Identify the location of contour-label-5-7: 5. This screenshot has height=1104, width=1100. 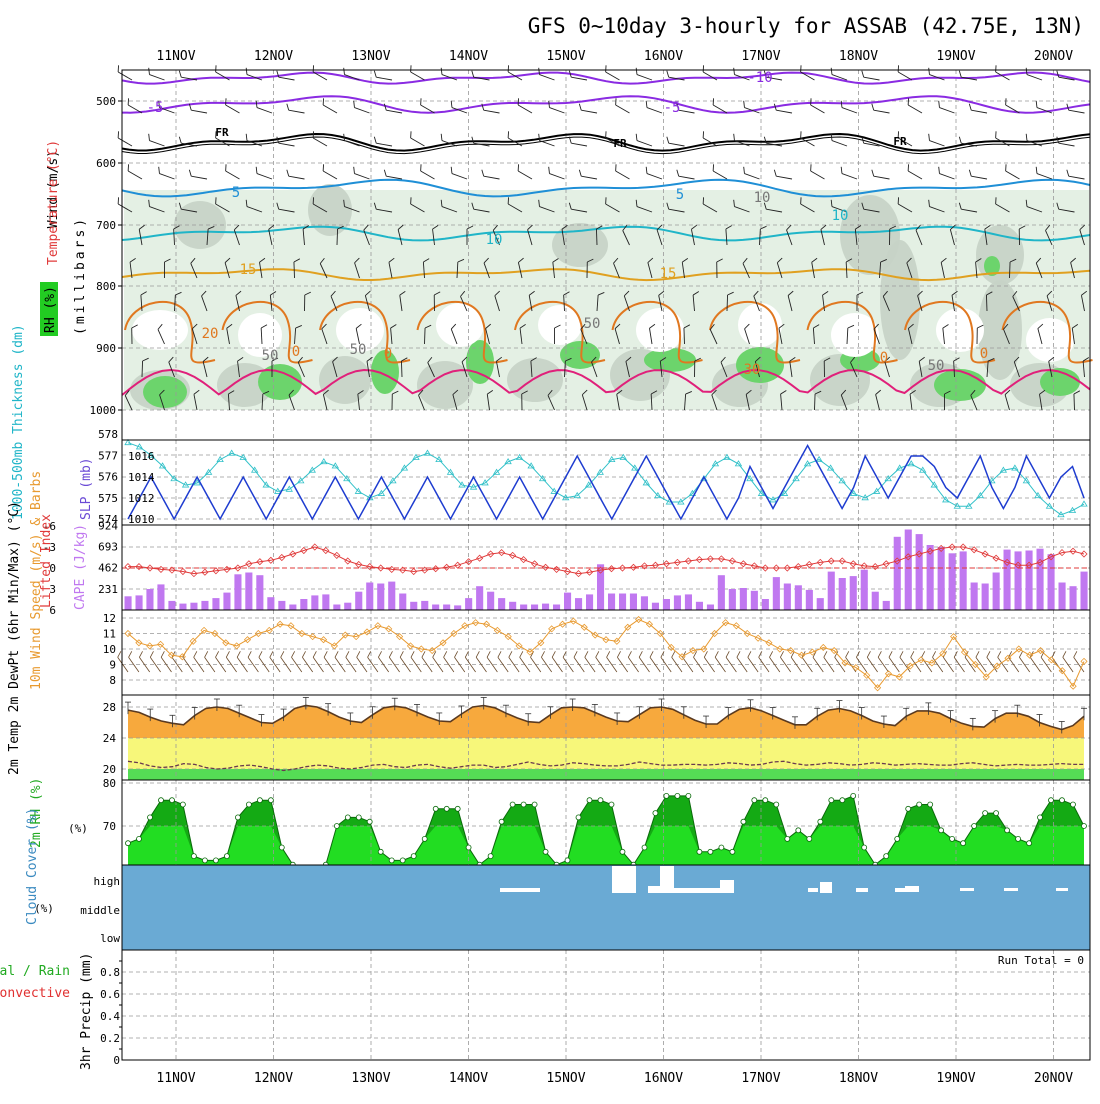
(680, 195).